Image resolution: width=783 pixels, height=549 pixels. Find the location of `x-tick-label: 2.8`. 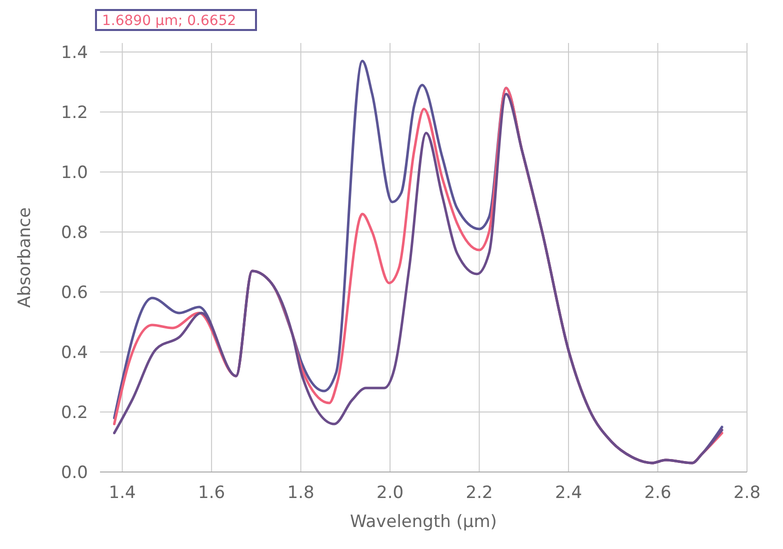

x-tick-label: 2.8 is located at coordinates (747, 493).